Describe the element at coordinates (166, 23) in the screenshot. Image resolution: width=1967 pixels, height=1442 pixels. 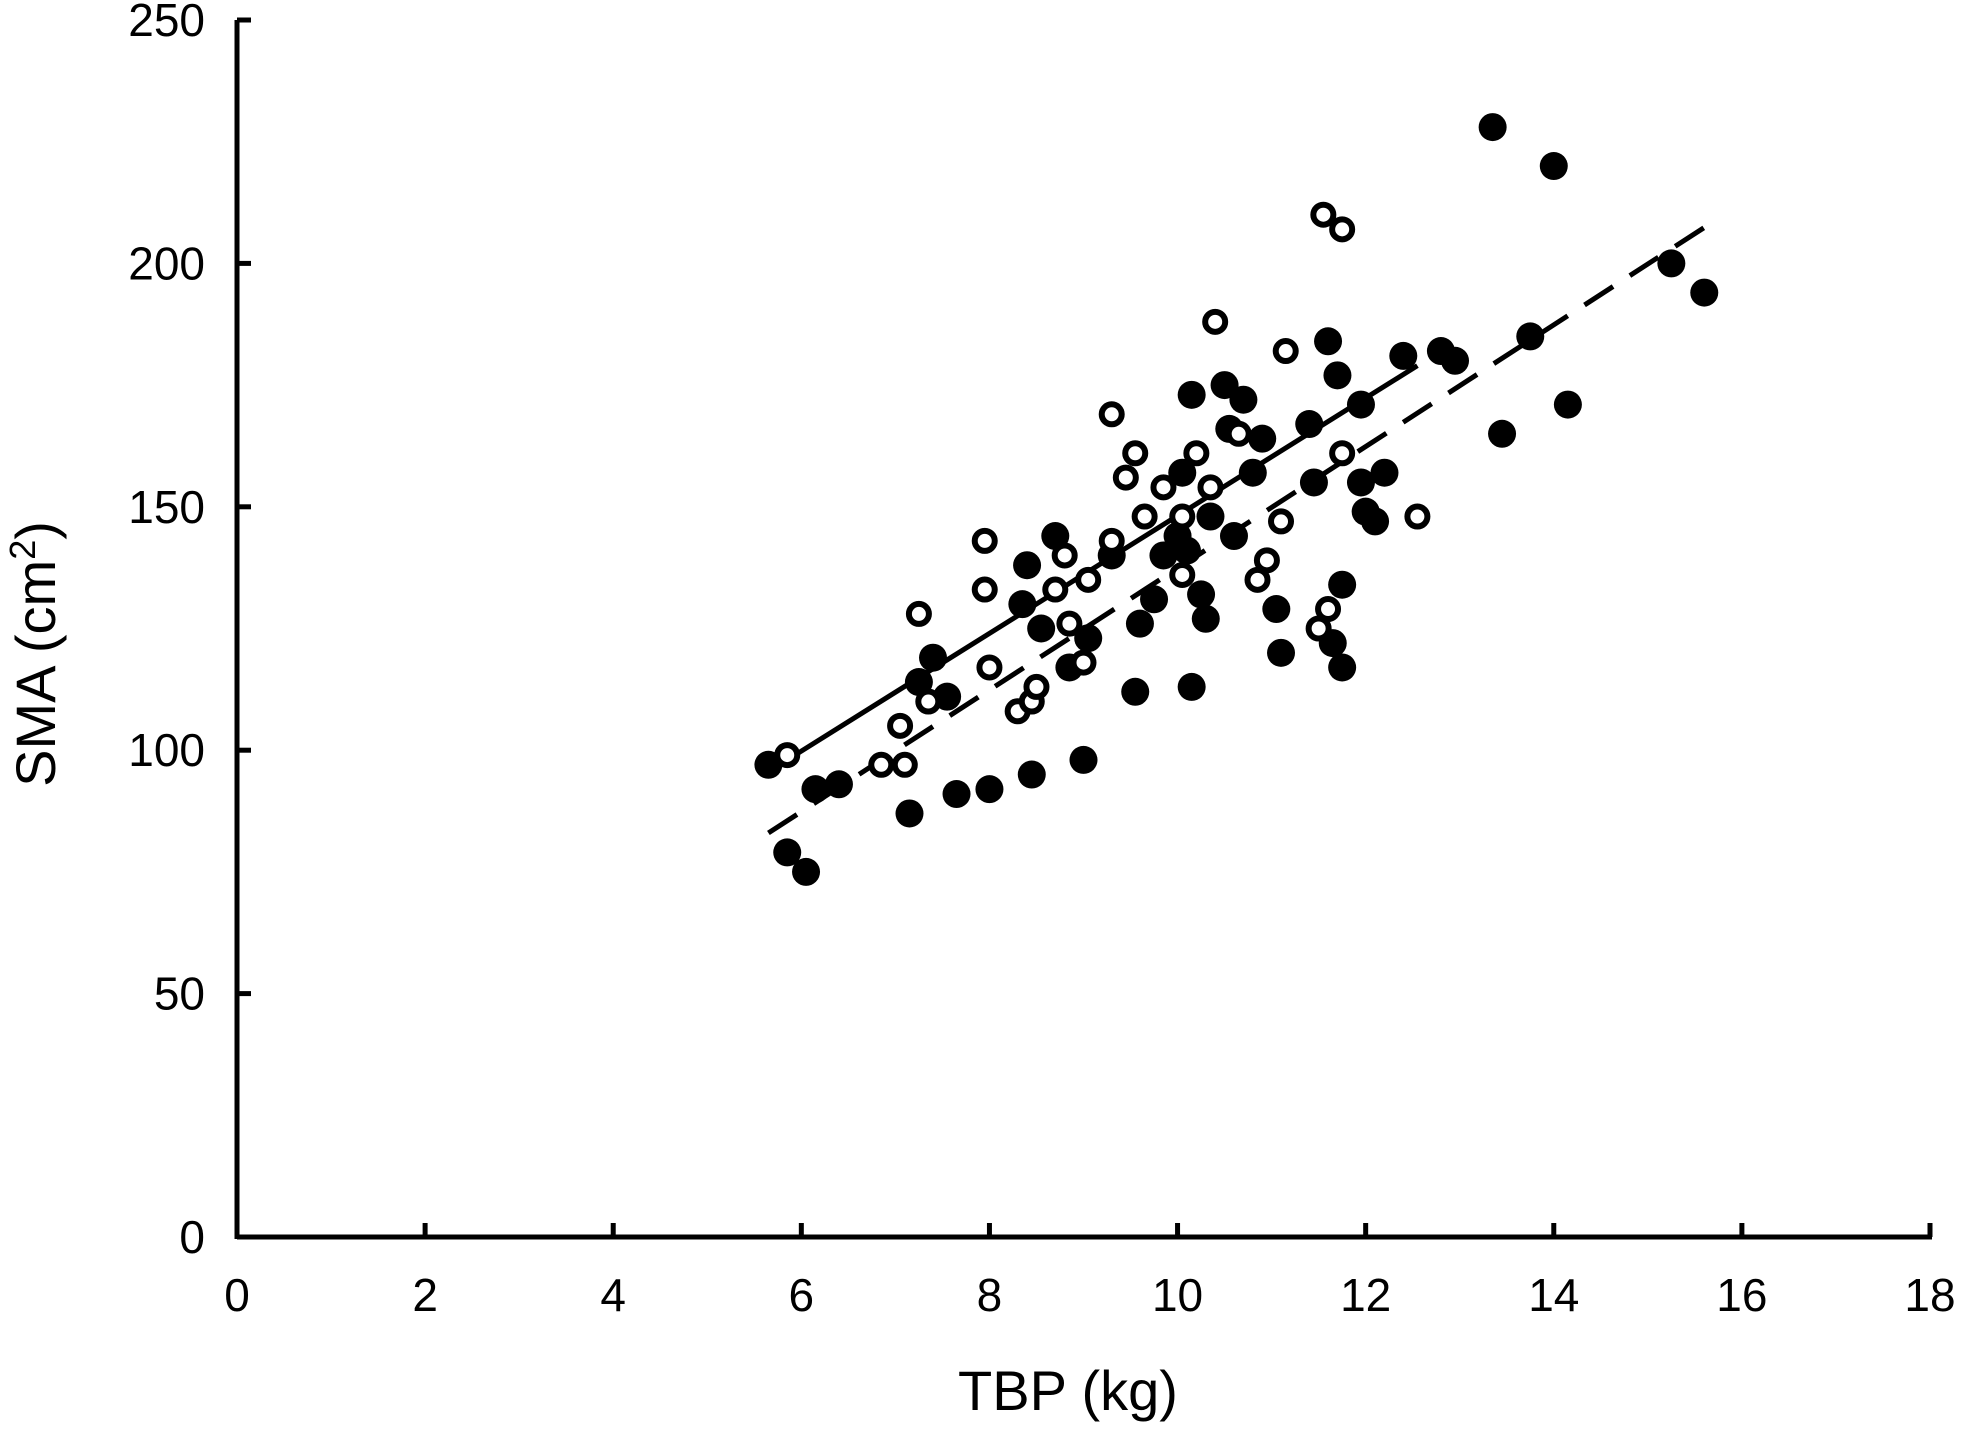
I see `y-tick-label: 250` at that location.